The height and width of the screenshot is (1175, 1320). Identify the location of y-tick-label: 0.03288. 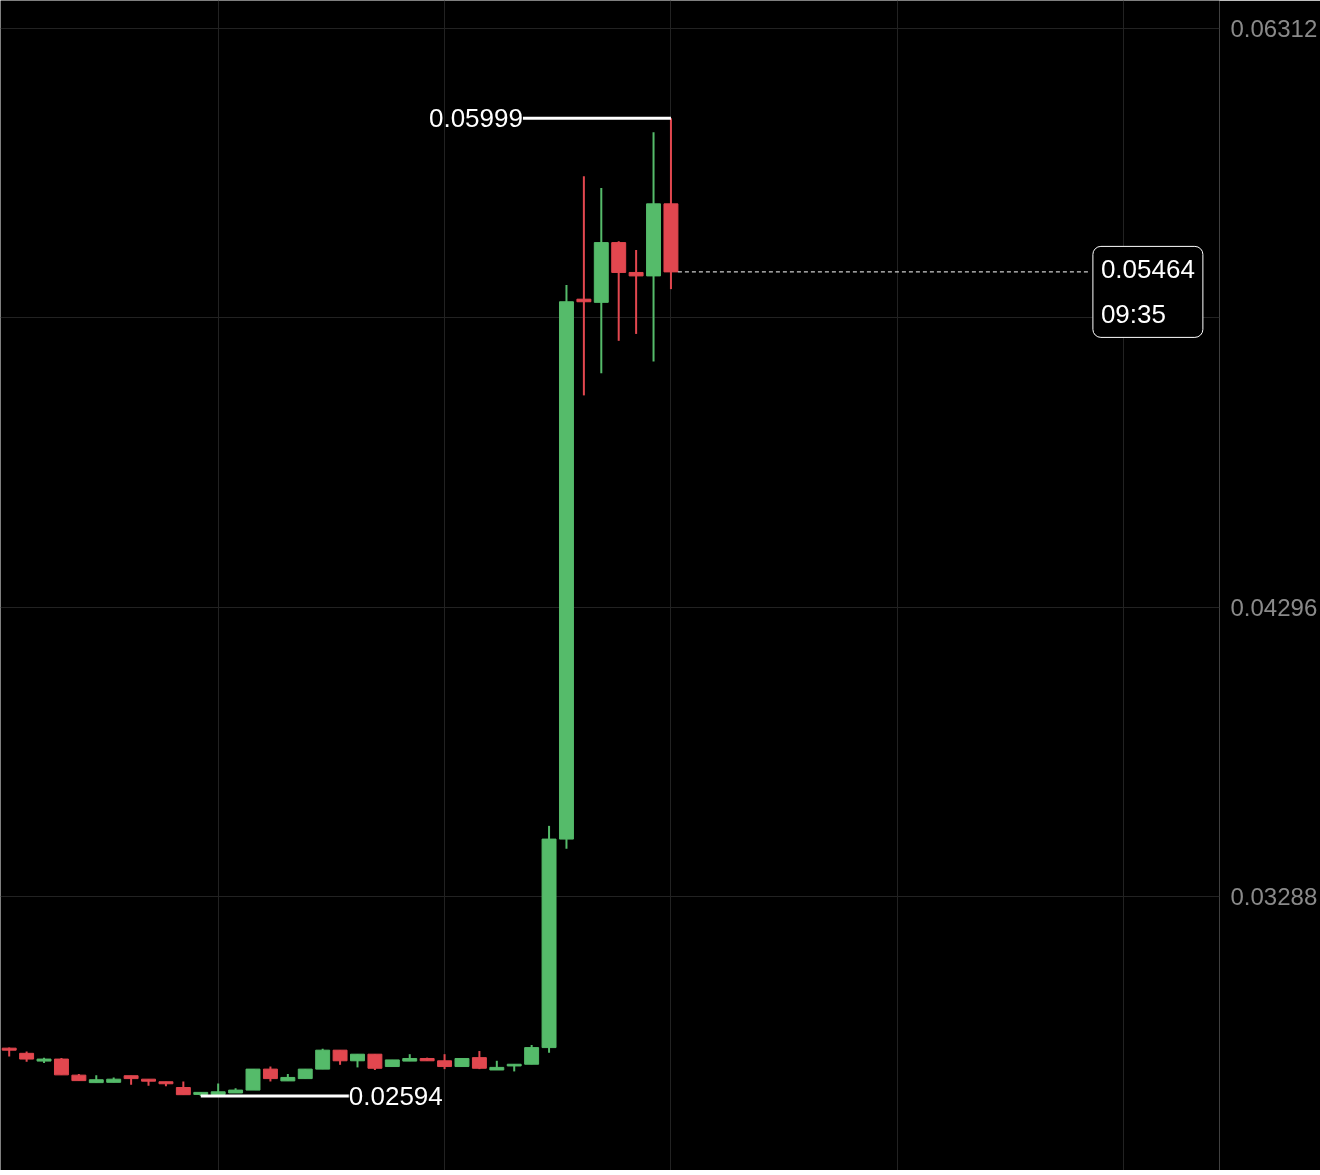
(1274, 897).